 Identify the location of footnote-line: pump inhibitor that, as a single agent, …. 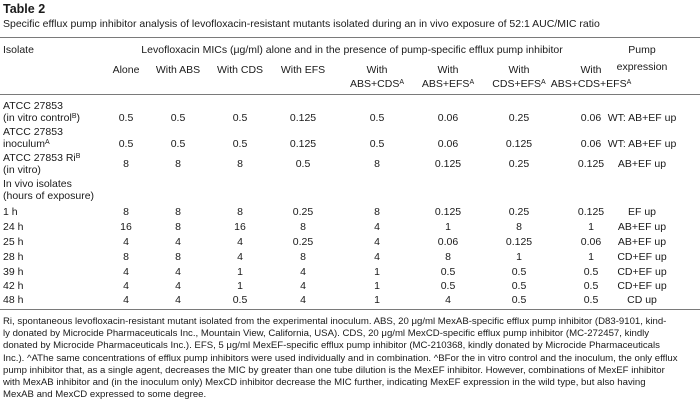
(334, 370).